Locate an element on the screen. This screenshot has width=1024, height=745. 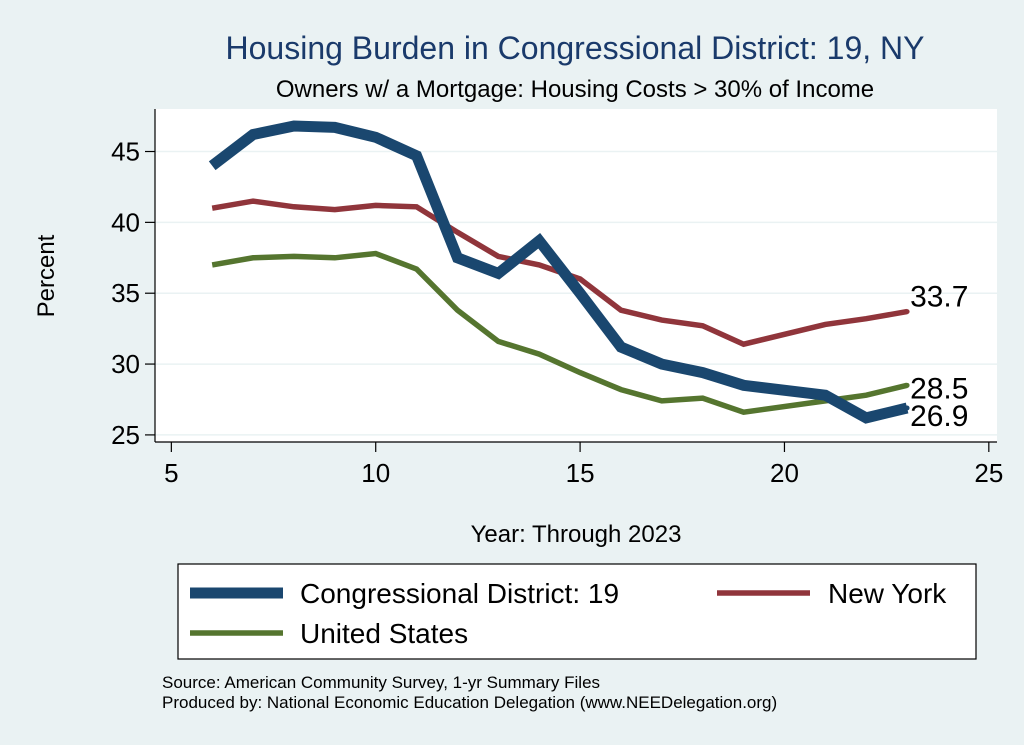
y-tick-label-35: 35 is located at coordinates (125, 293).